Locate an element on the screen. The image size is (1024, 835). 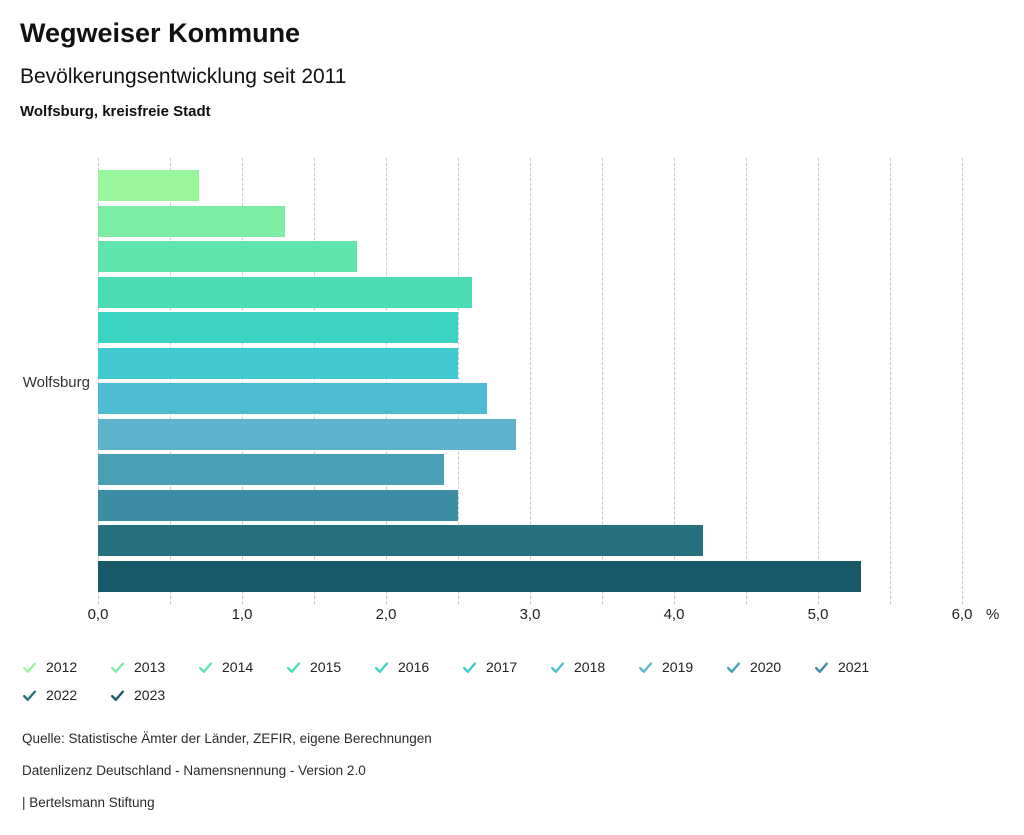
legend-item-2017: 2017 is located at coordinates (506, 667).